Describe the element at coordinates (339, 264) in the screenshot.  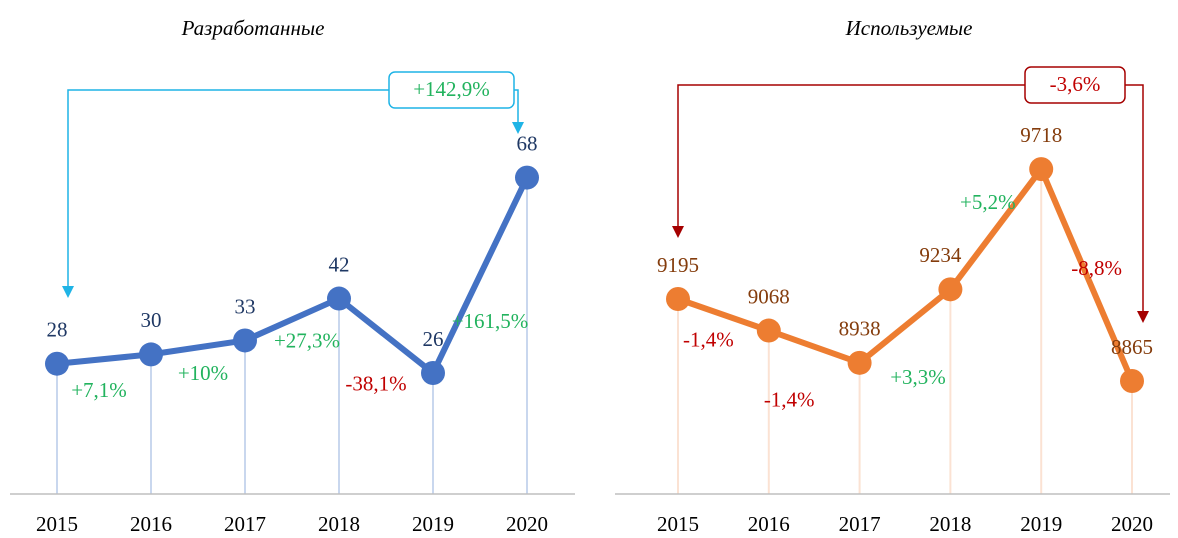
I see `value-label: 42` at that location.